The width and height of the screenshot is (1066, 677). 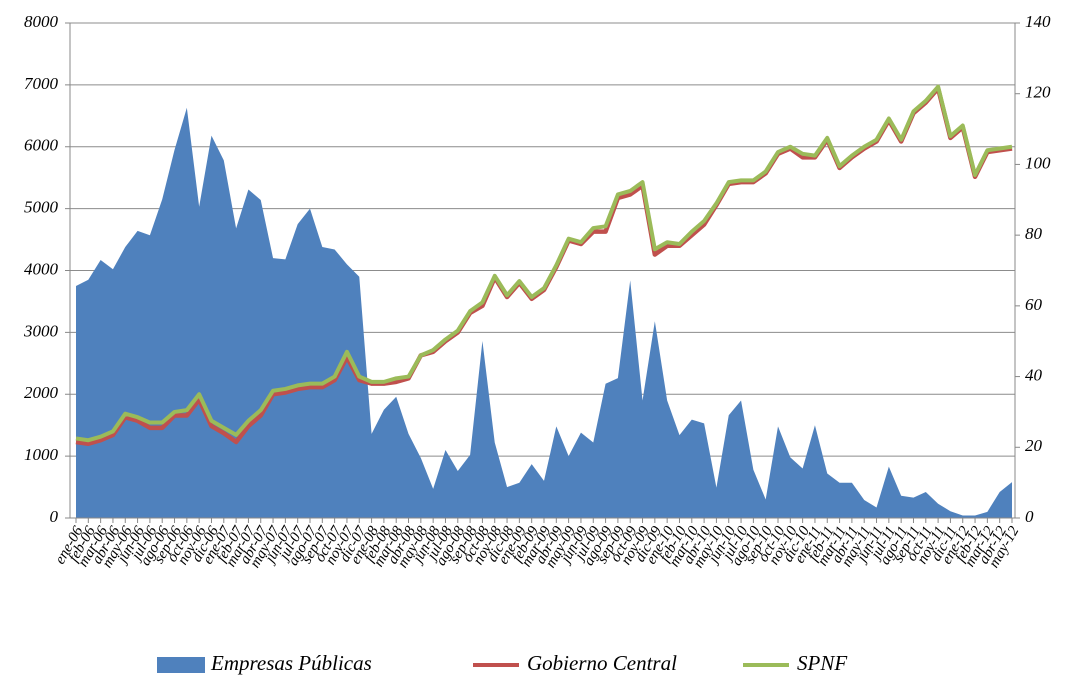 I want to click on y2-tick-label: 100, so click(x=1038, y=162).